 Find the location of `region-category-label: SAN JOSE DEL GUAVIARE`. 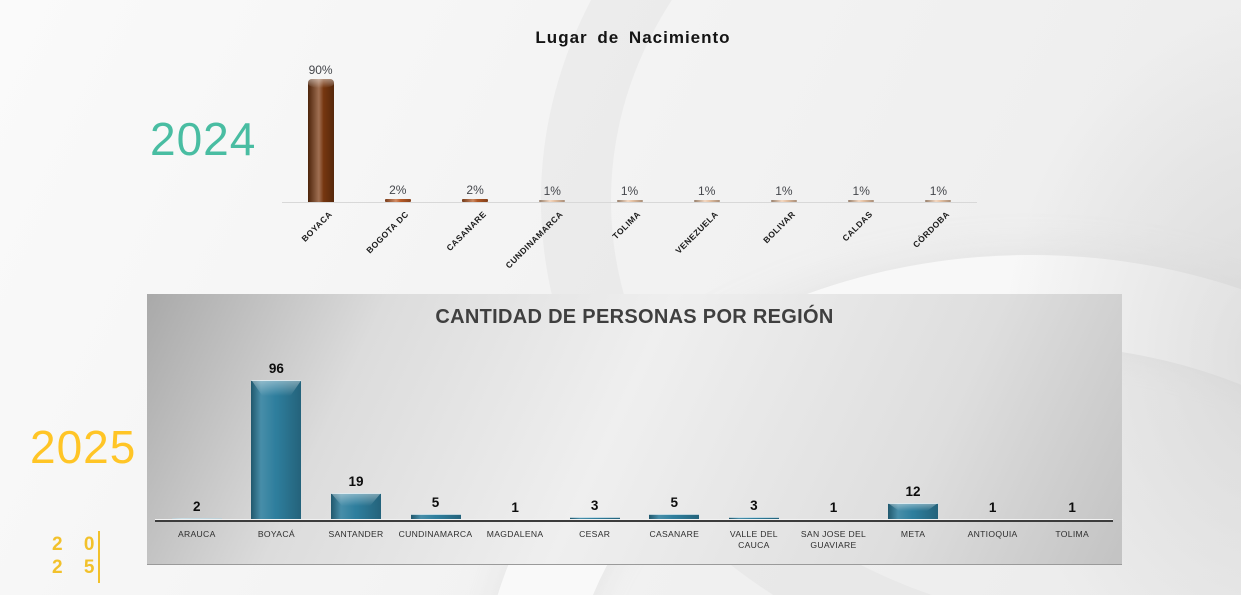

region-category-label: SAN JOSE DEL GUAVIARE is located at coordinates (833, 539).